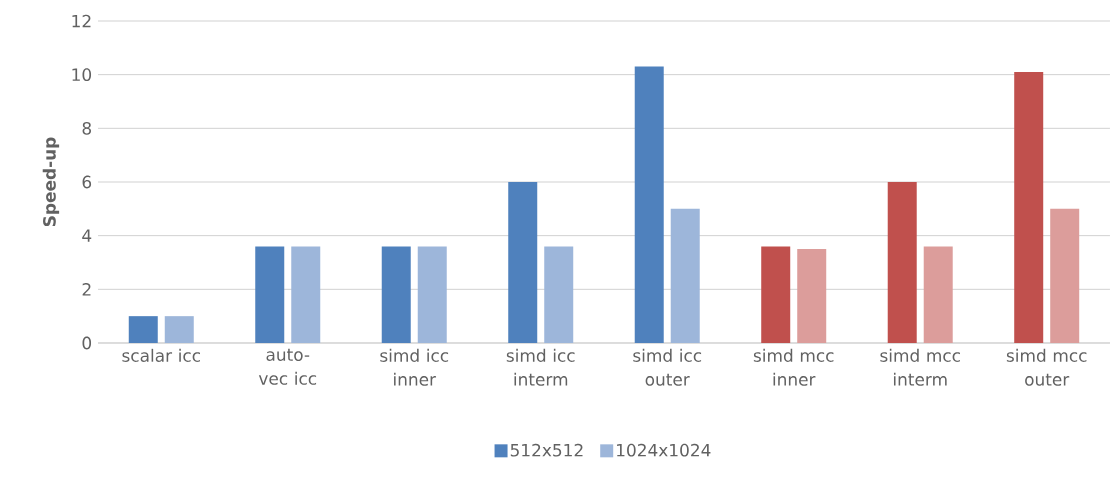 The image size is (1113, 477). Describe the element at coordinates (414, 367) in the screenshot. I see `x-tick-label: simd icc inner` at that location.